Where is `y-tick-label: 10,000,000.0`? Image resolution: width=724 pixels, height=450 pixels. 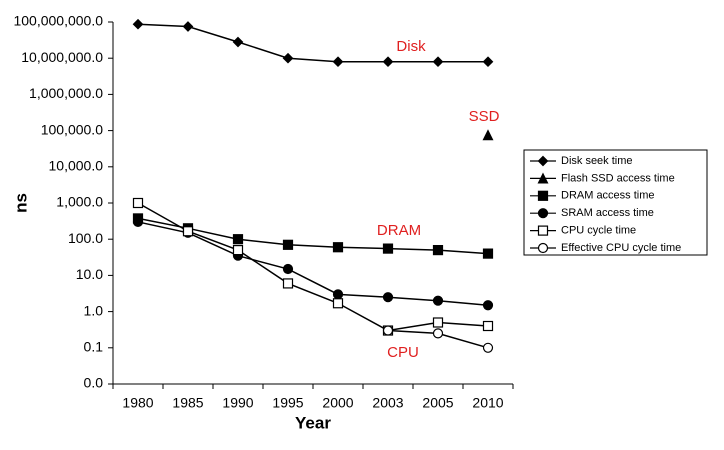 y-tick-label: 10,000,000.0 is located at coordinates (62, 57).